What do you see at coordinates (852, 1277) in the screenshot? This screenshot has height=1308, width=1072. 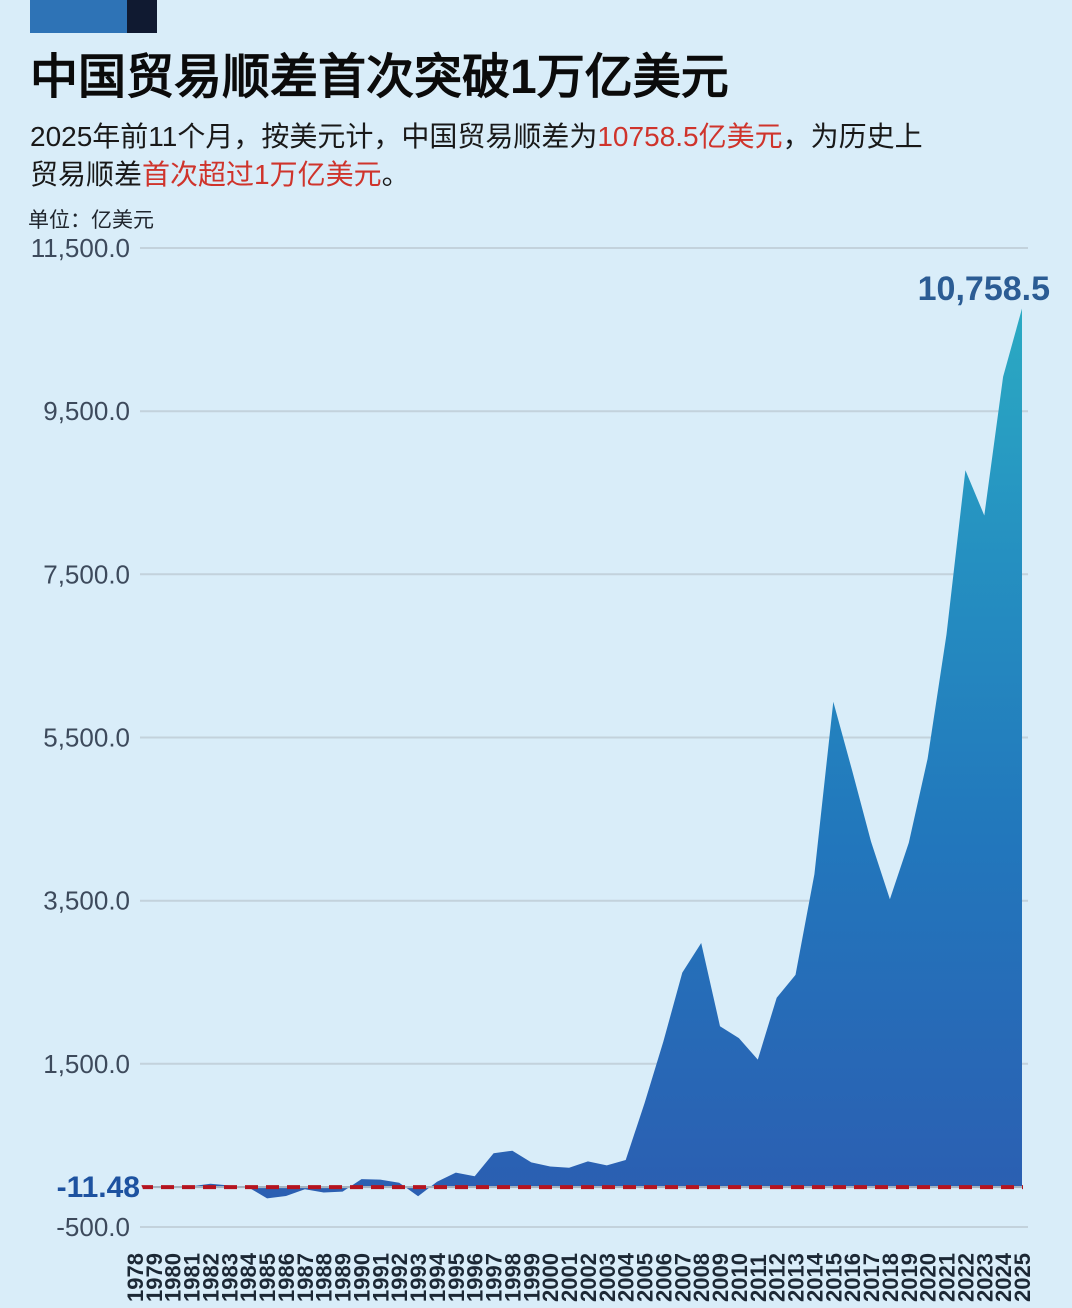 I see `x-axis-tick-label: 2016` at bounding box center [852, 1277].